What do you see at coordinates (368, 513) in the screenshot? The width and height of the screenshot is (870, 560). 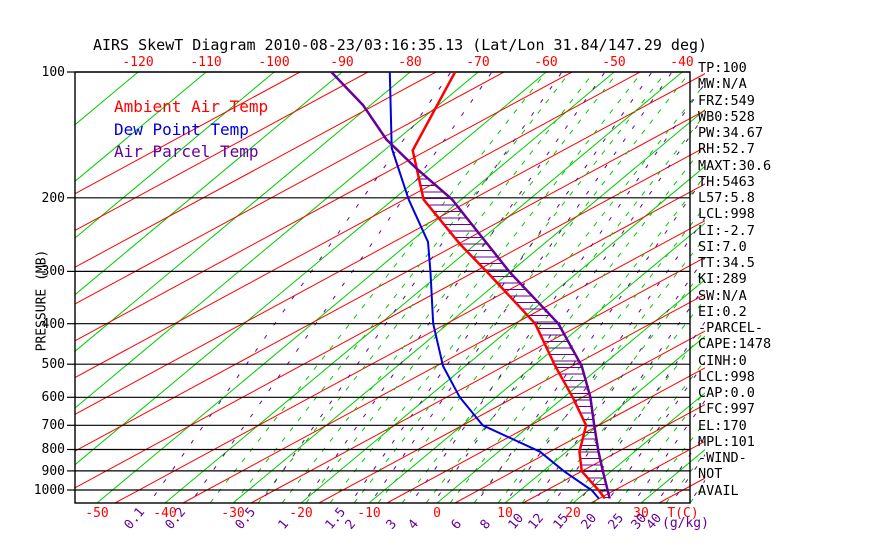 I see `bottom-axis-tick: -10` at bounding box center [368, 513].